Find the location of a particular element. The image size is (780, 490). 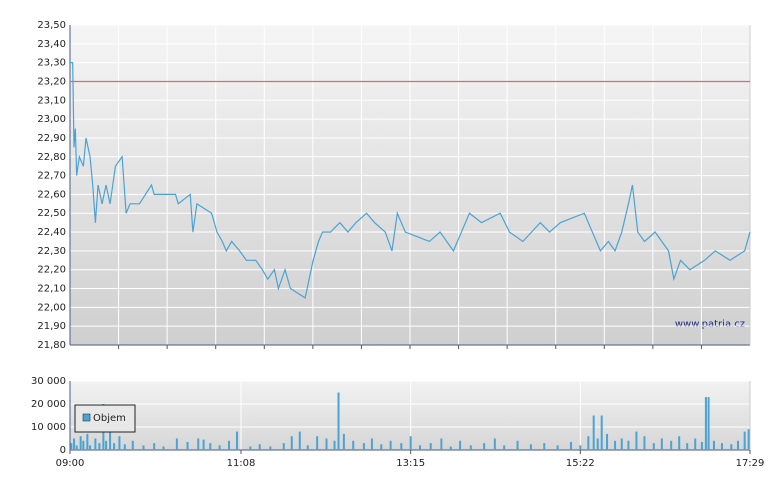

y-tick-label: 21,80 is located at coordinates (51, 345).